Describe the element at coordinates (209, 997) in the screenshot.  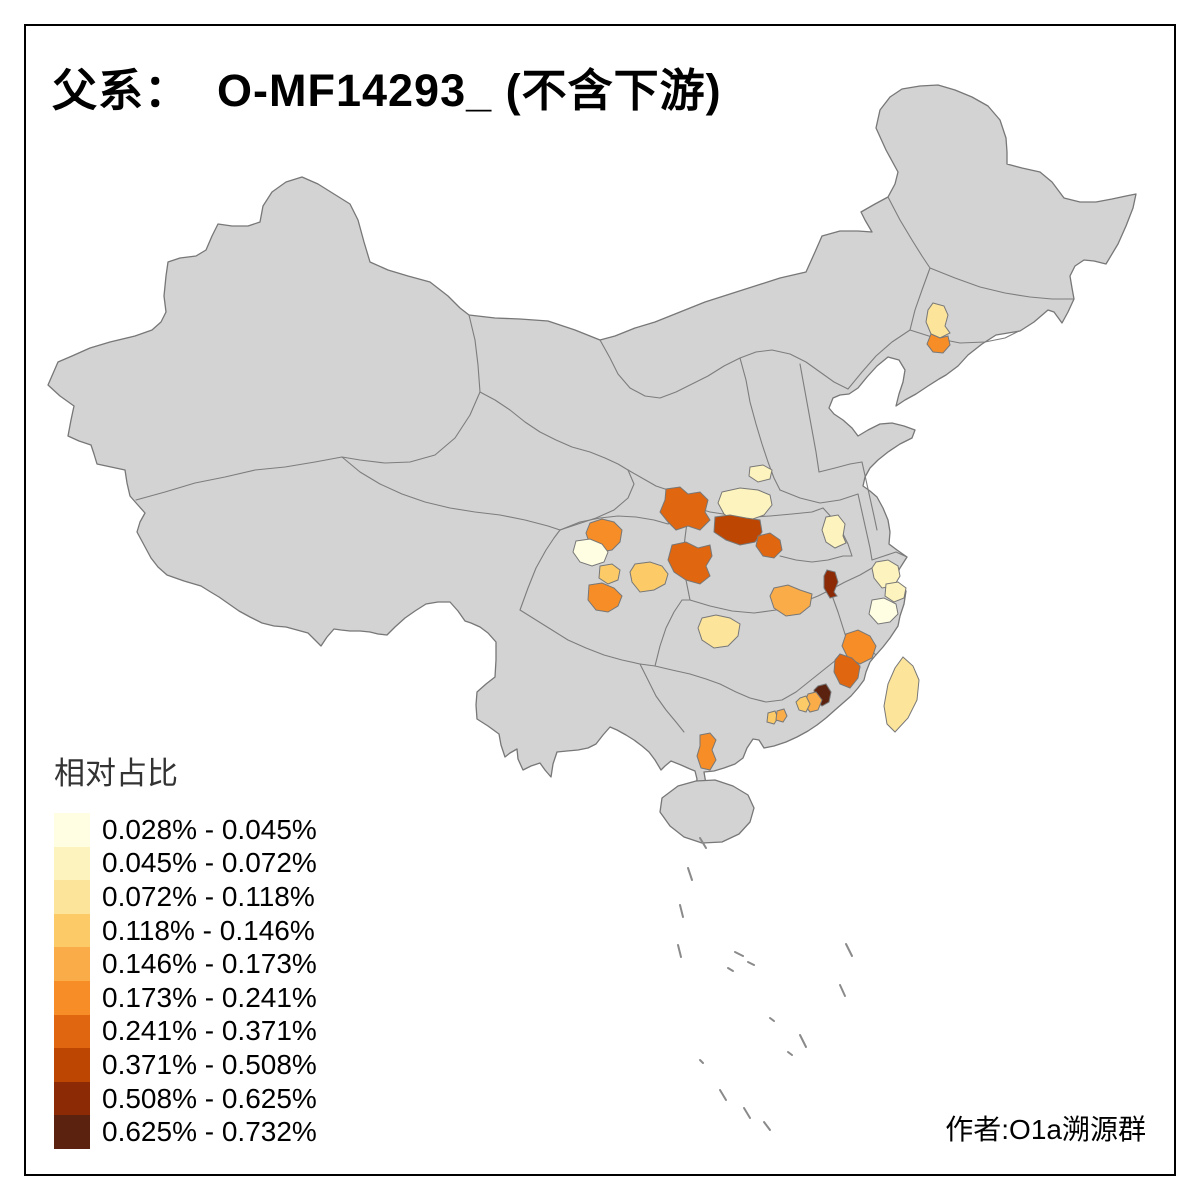
I see `legend-range-label: 0.173% - 0.241%` at that location.